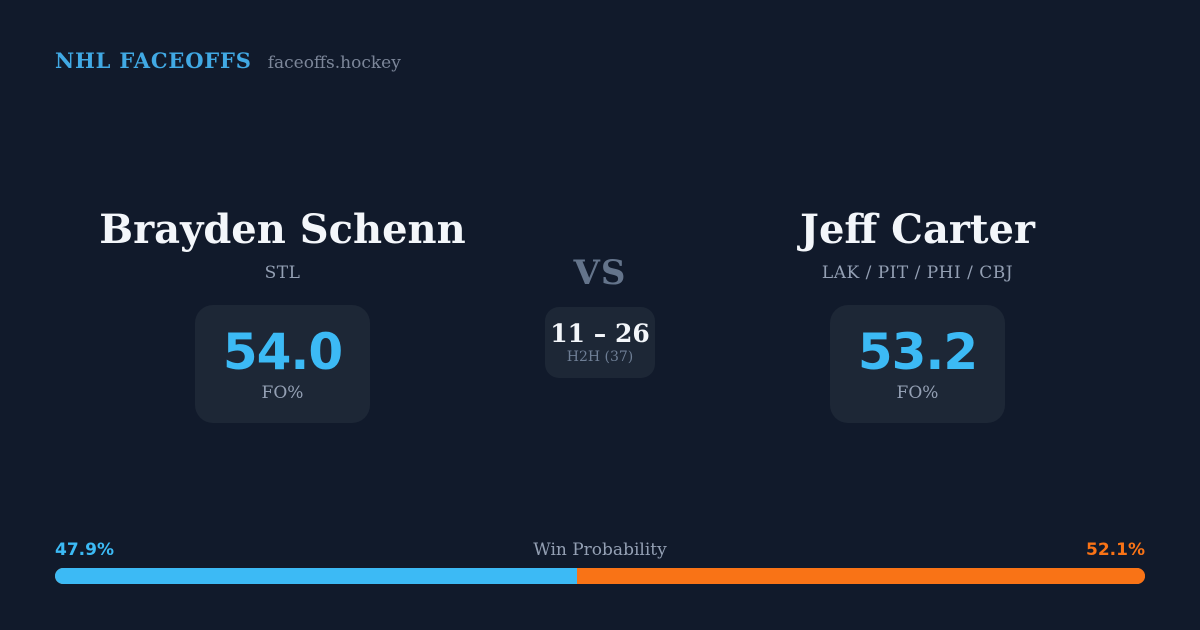  I want to click on h2h-box: 11 – 26 H2H (37), so click(600, 342).